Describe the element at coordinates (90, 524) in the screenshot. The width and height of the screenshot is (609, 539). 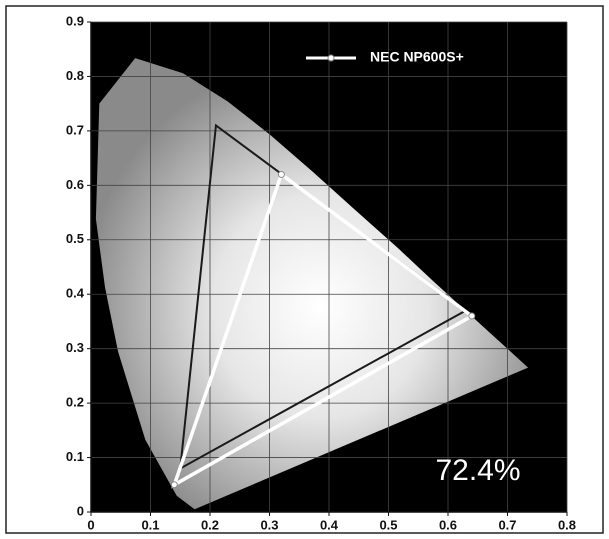
I see `x-tick-label: 0` at that location.